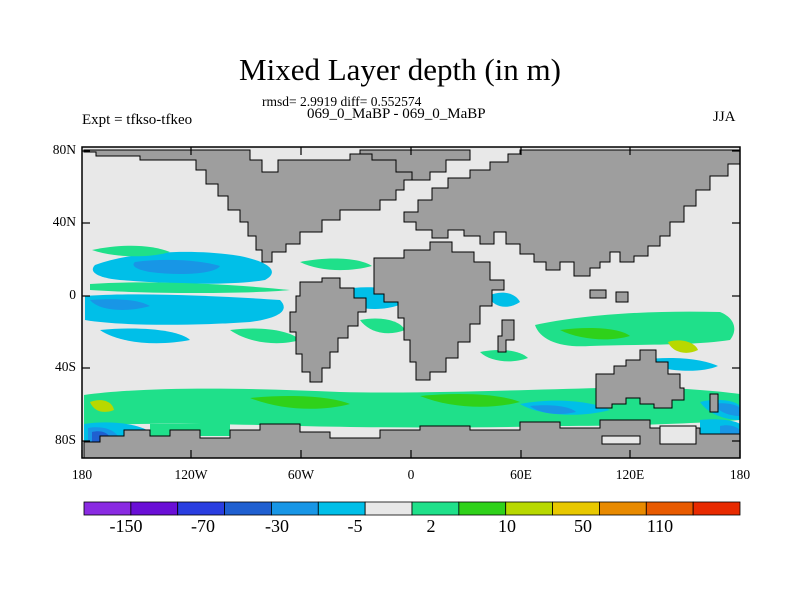  I want to click on ytick-label: 80N, so click(64, 149).